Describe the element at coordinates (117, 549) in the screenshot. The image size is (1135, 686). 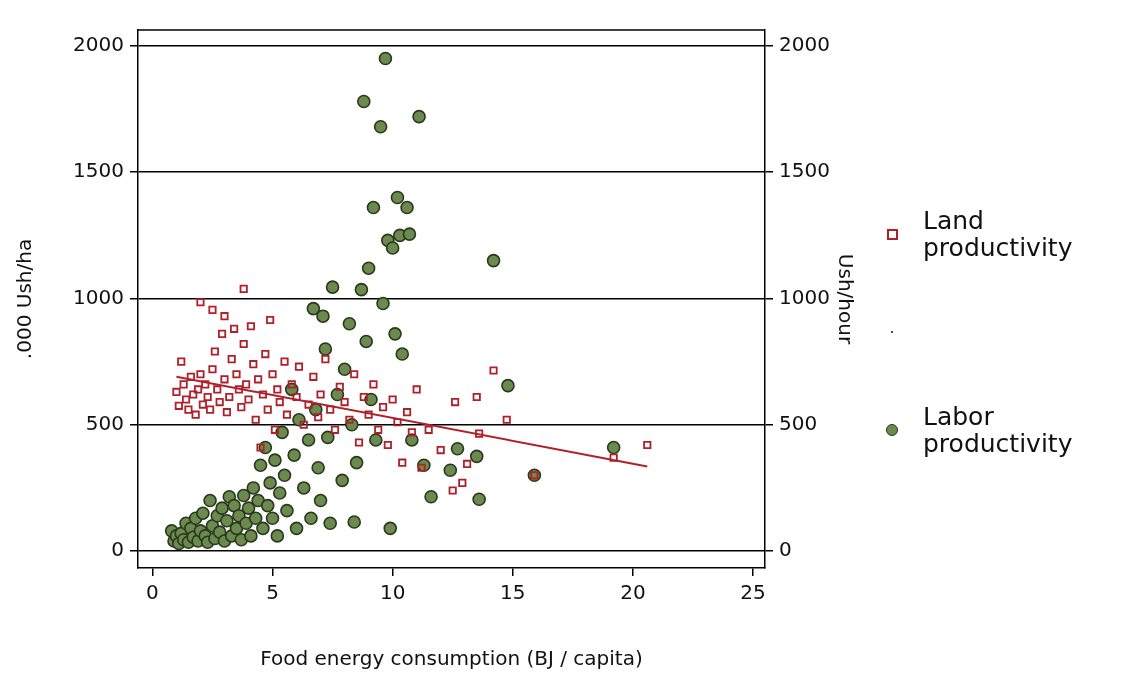
I see `y-tick-label: 0` at that location.